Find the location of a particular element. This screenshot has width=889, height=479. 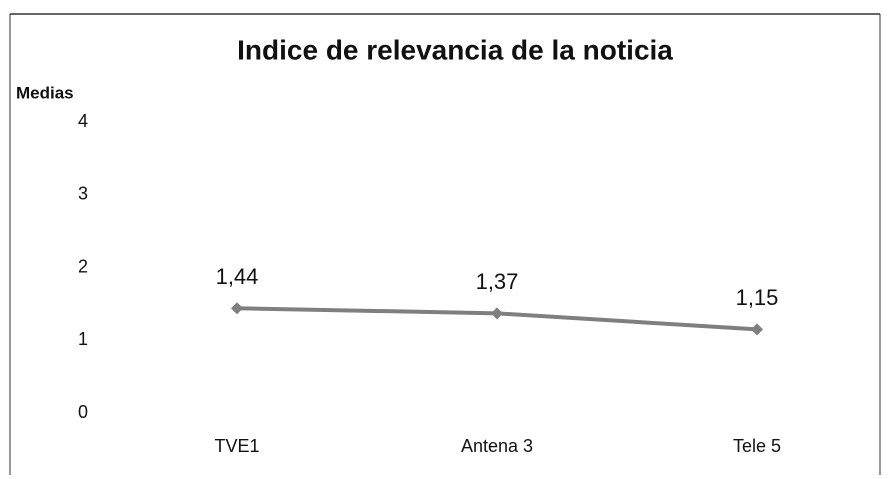

y-tick-label: 3 is located at coordinates (83, 194).